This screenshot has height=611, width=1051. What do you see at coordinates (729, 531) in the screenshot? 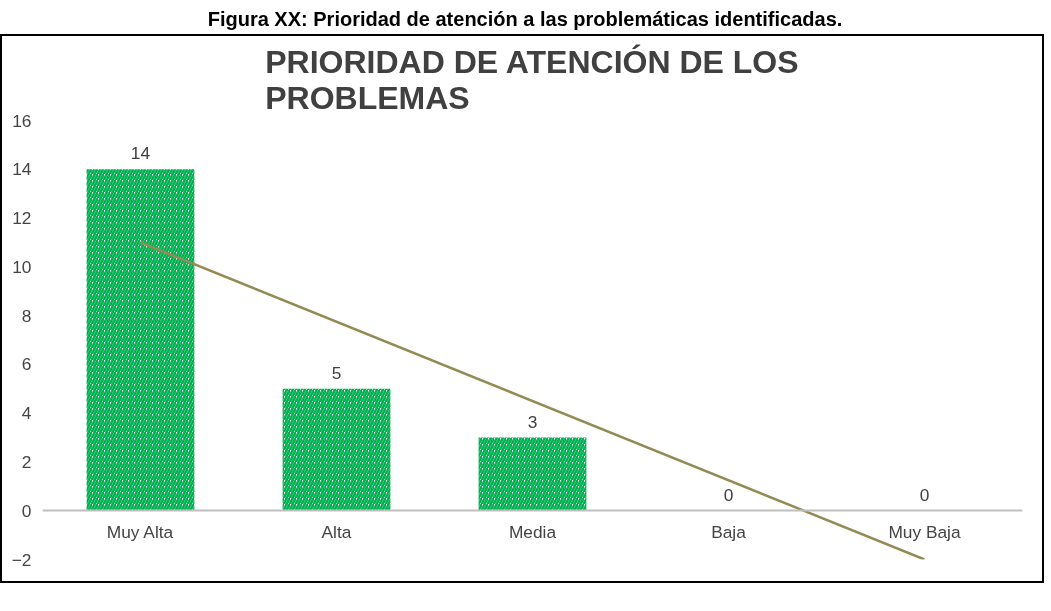
I see `x-tick-label: Baja` at bounding box center [729, 531].